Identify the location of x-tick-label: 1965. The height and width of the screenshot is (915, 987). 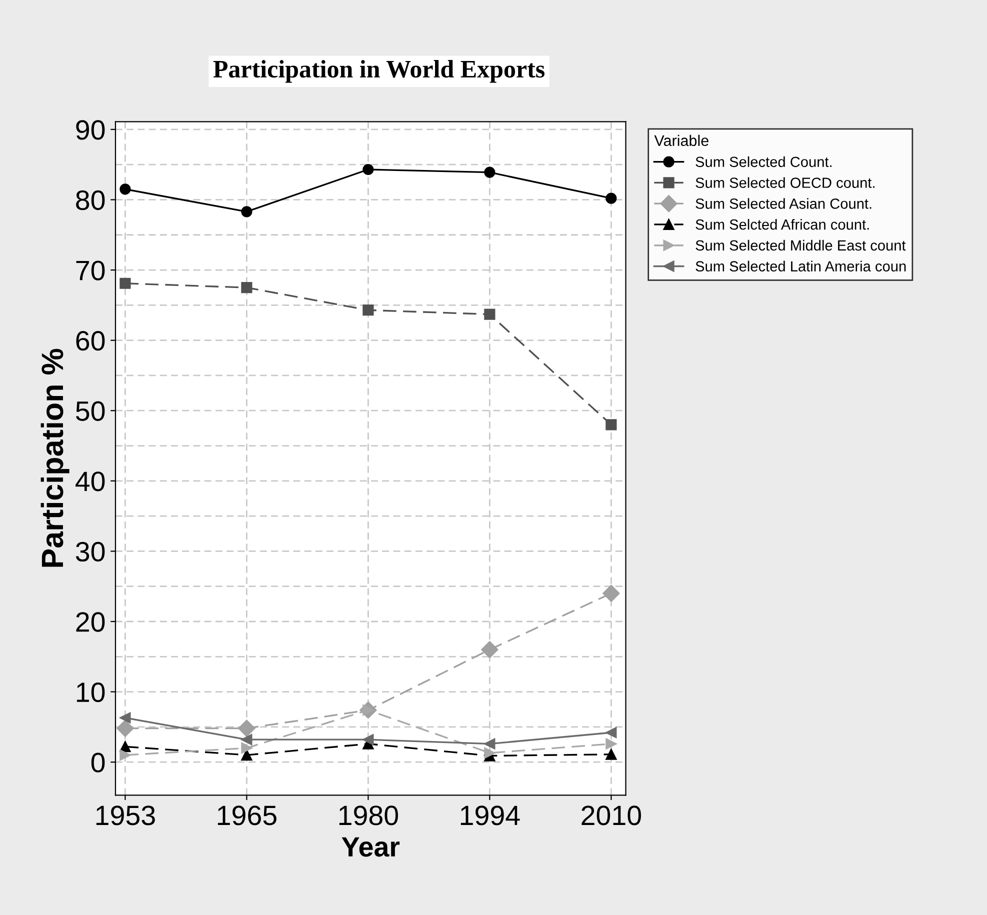
(247, 816).